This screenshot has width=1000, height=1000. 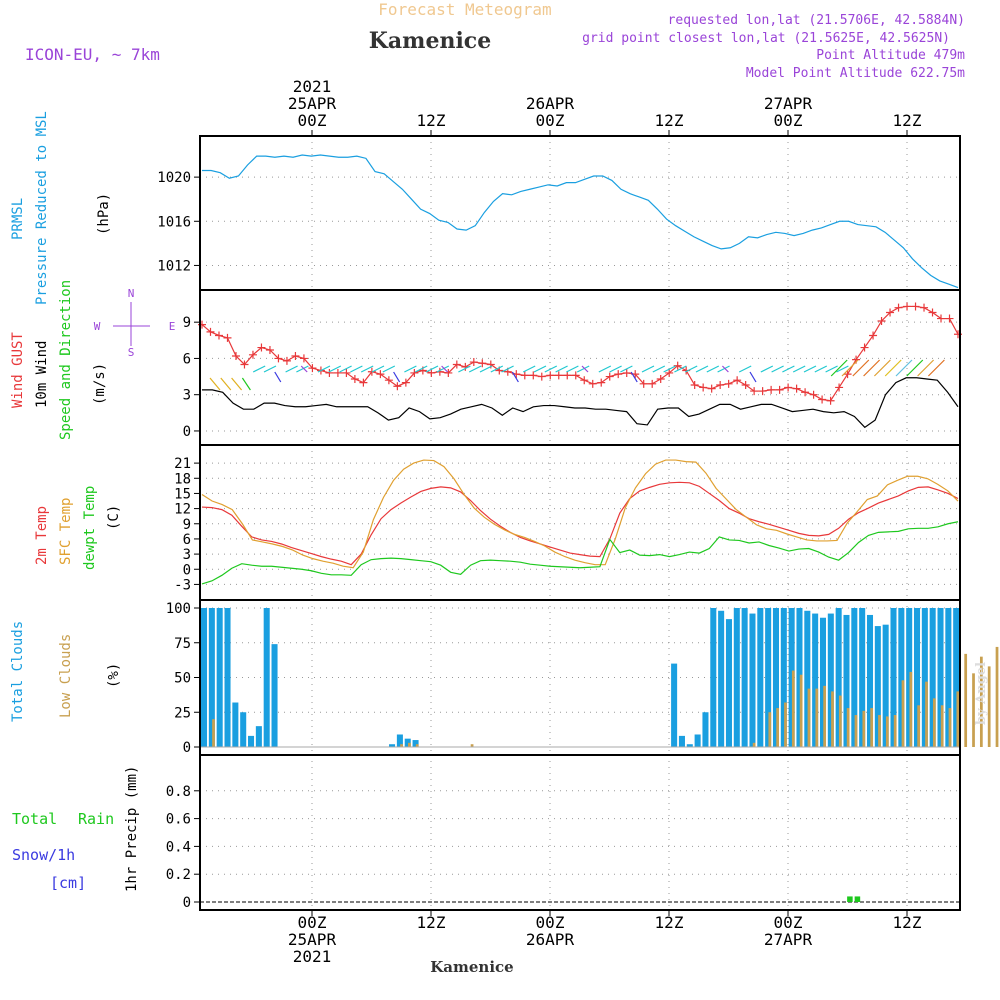 What do you see at coordinates (131, 352) in the screenshot?
I see `compass-s: S` at bounding box center [131, 352].